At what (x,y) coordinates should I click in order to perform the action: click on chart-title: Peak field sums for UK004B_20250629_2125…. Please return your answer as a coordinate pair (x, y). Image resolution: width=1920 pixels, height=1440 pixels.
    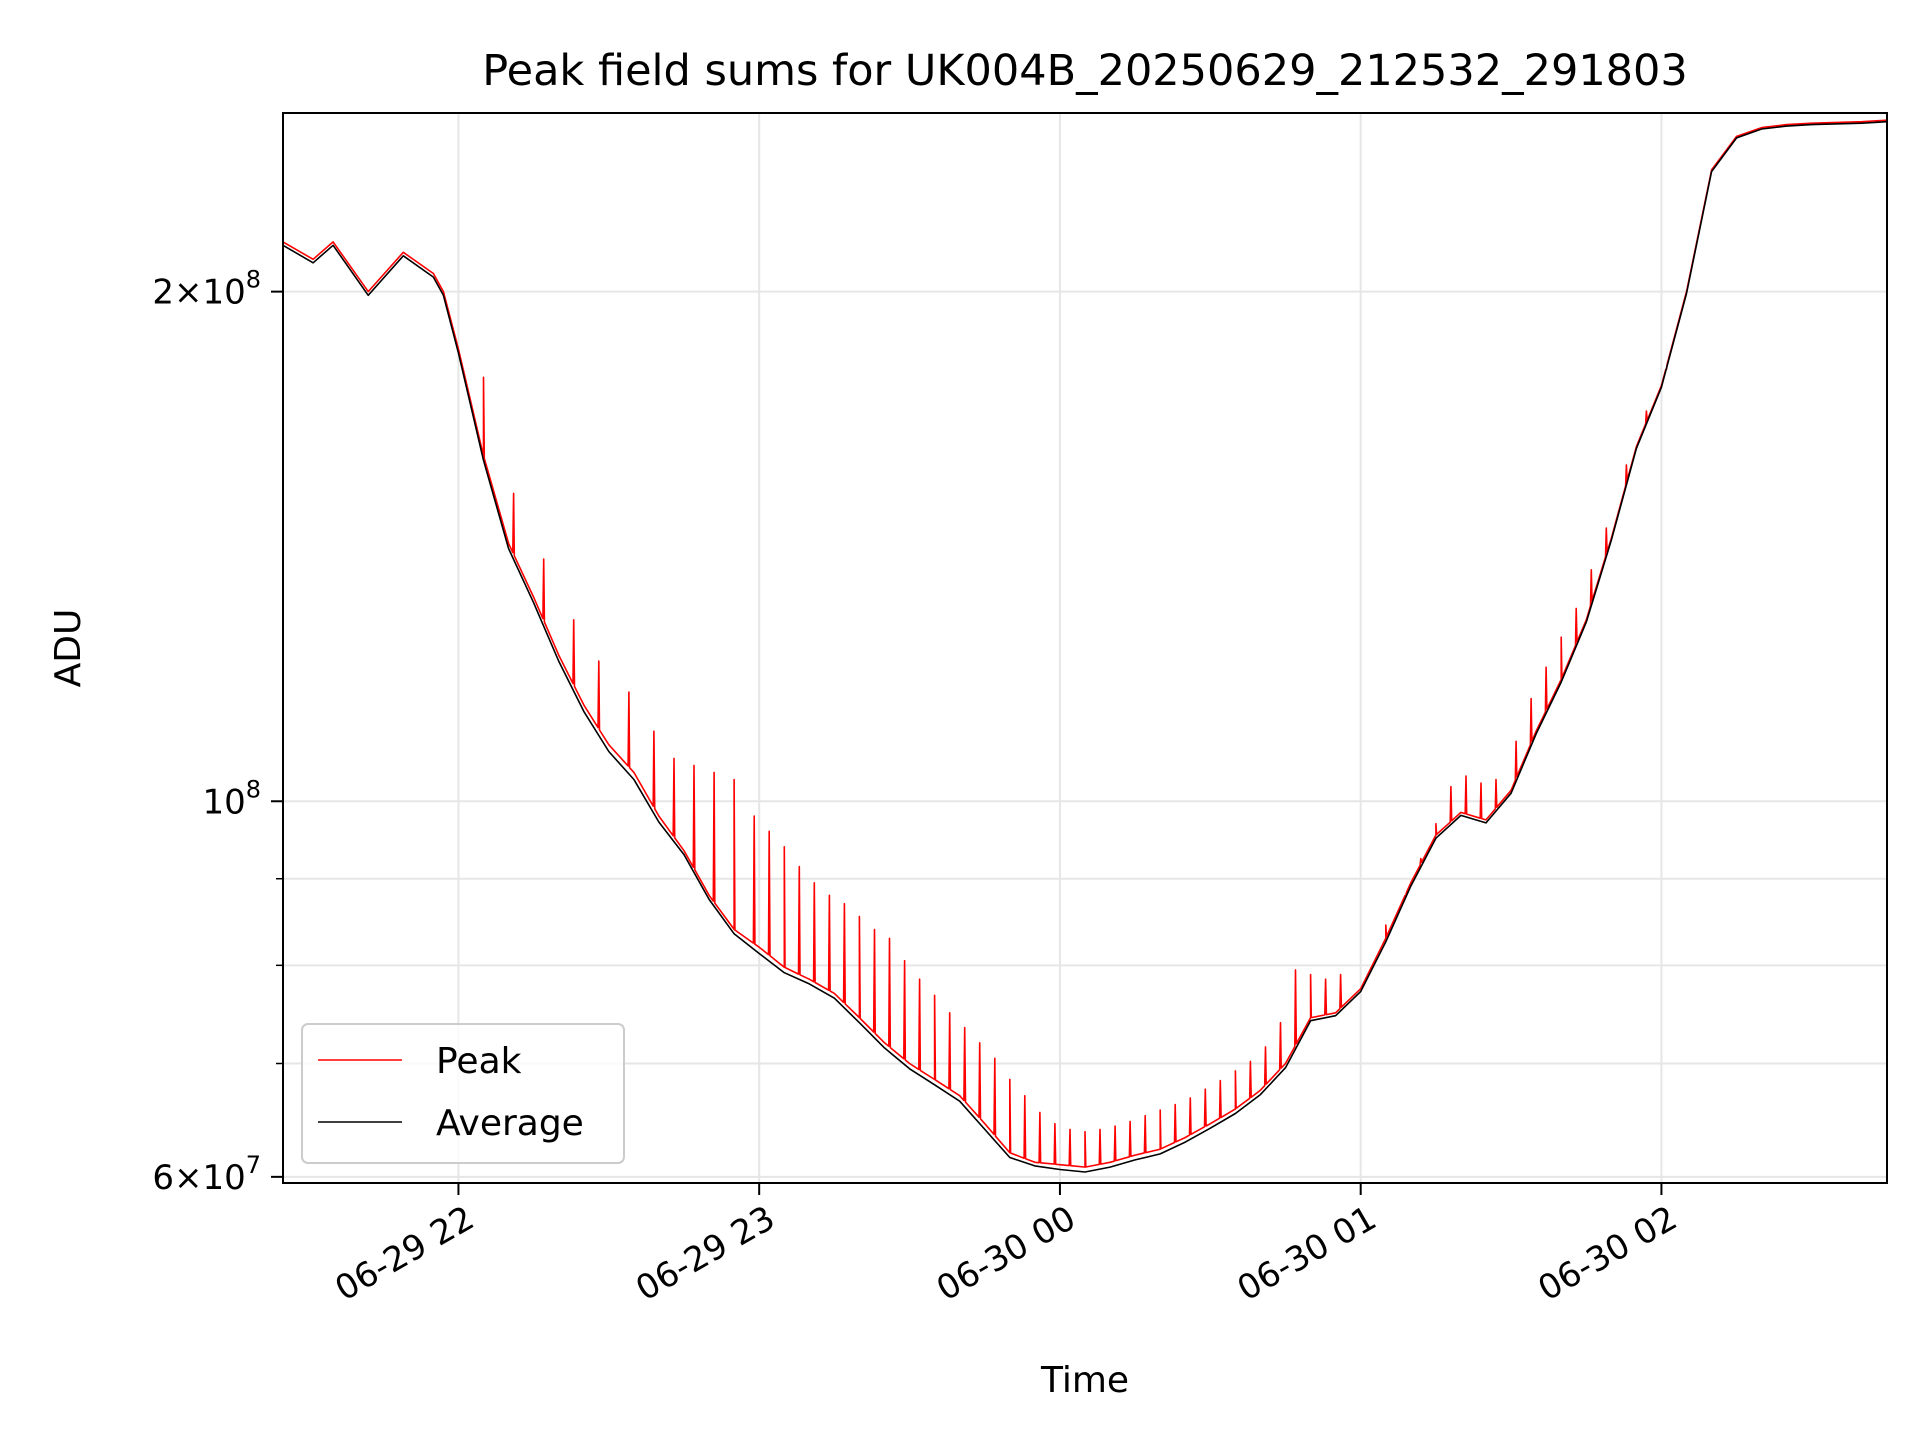
    Looking at the image, I should click on (1085, 71).